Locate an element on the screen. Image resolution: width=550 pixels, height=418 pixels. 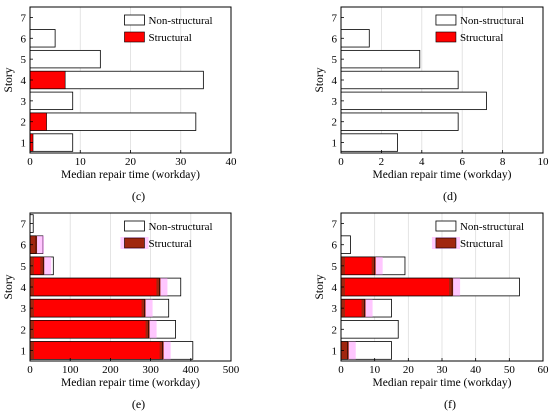
panel-caption: (f) is located at coordinates (450, 404).